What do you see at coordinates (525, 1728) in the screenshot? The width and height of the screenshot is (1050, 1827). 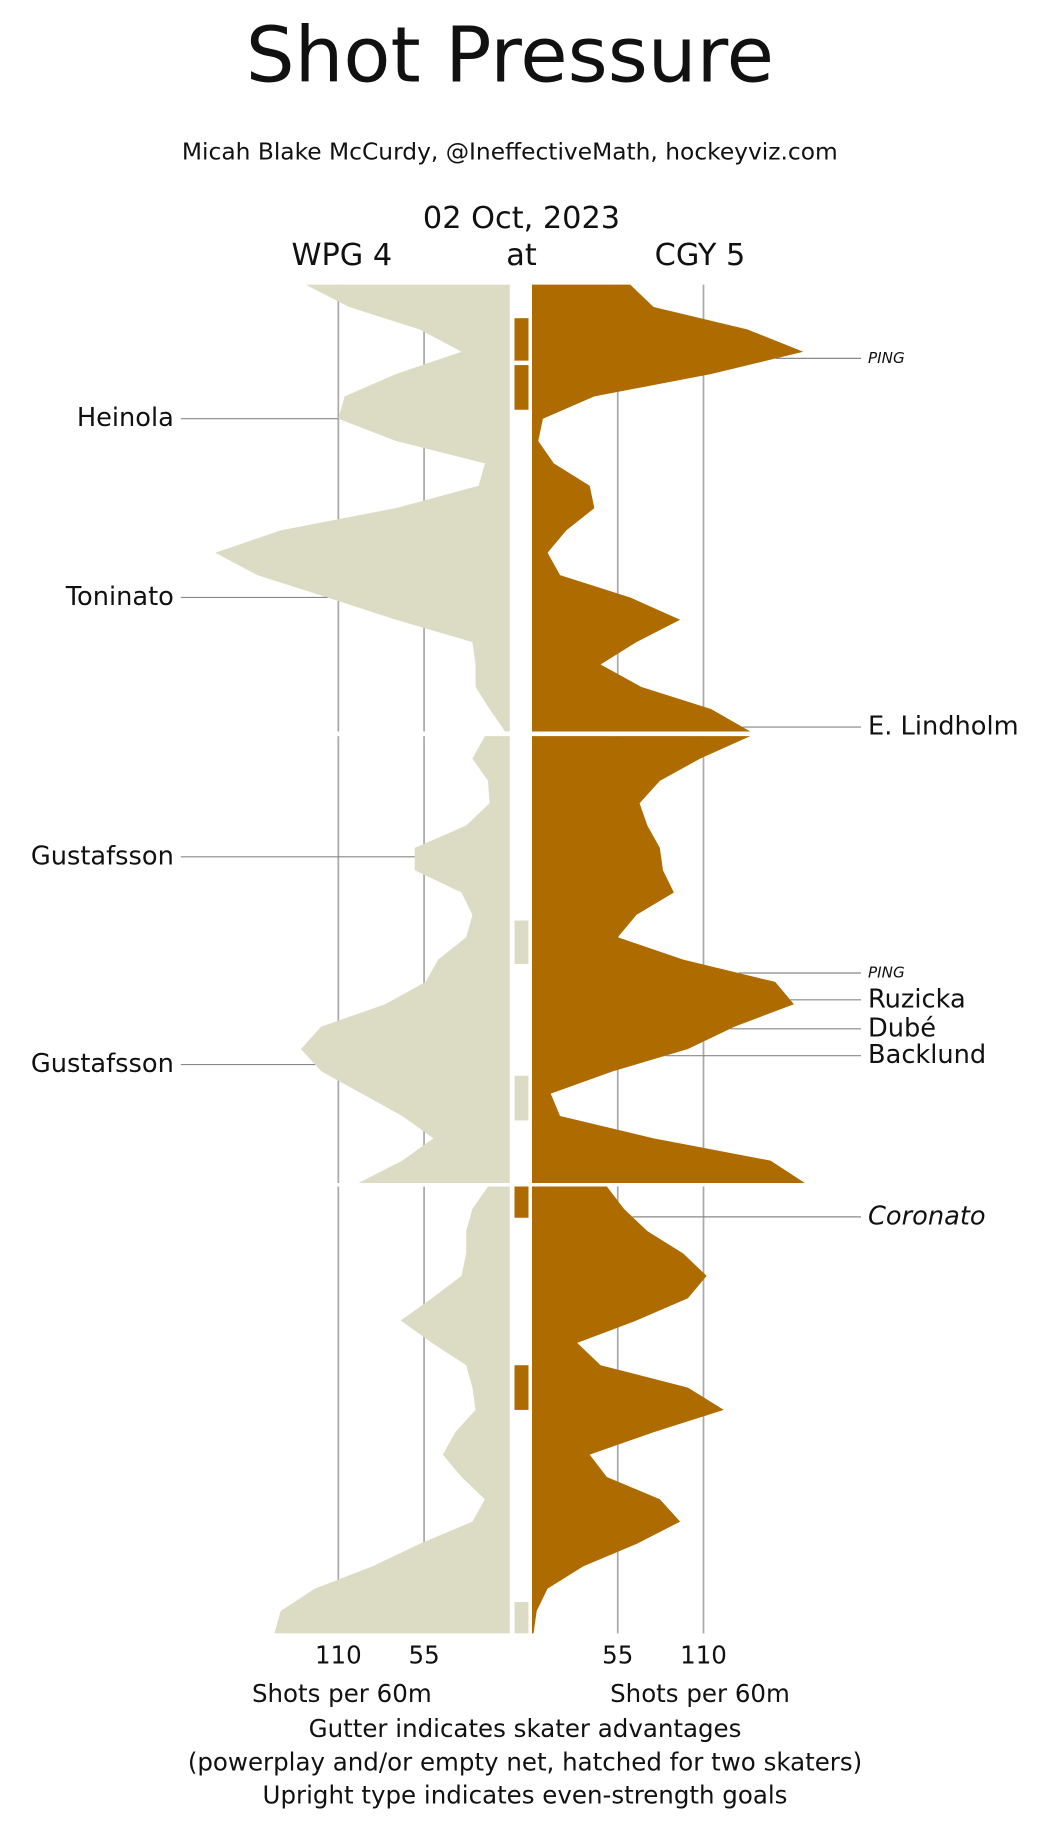 I see `footnote: Gutter indicates skater advantages` at bounding box center [525, 1728].